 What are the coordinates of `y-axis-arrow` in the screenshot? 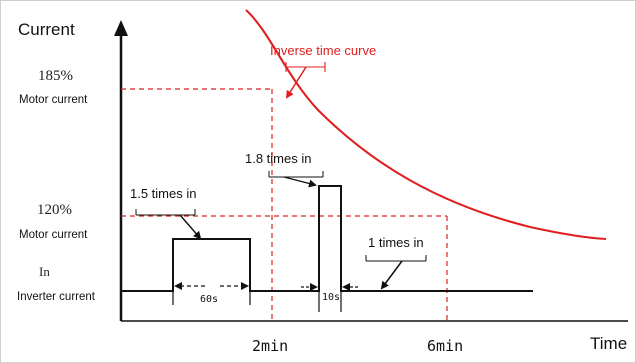 It's located at (121, 28).